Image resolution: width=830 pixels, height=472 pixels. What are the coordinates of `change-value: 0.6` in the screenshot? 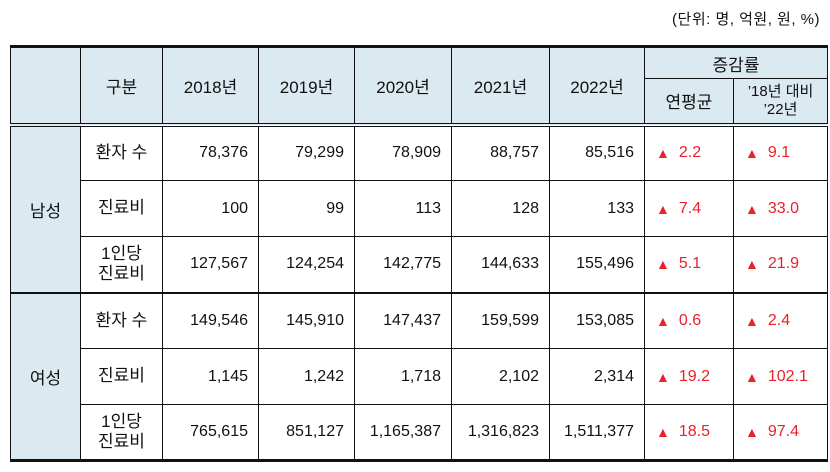 It's located at (690, 320).